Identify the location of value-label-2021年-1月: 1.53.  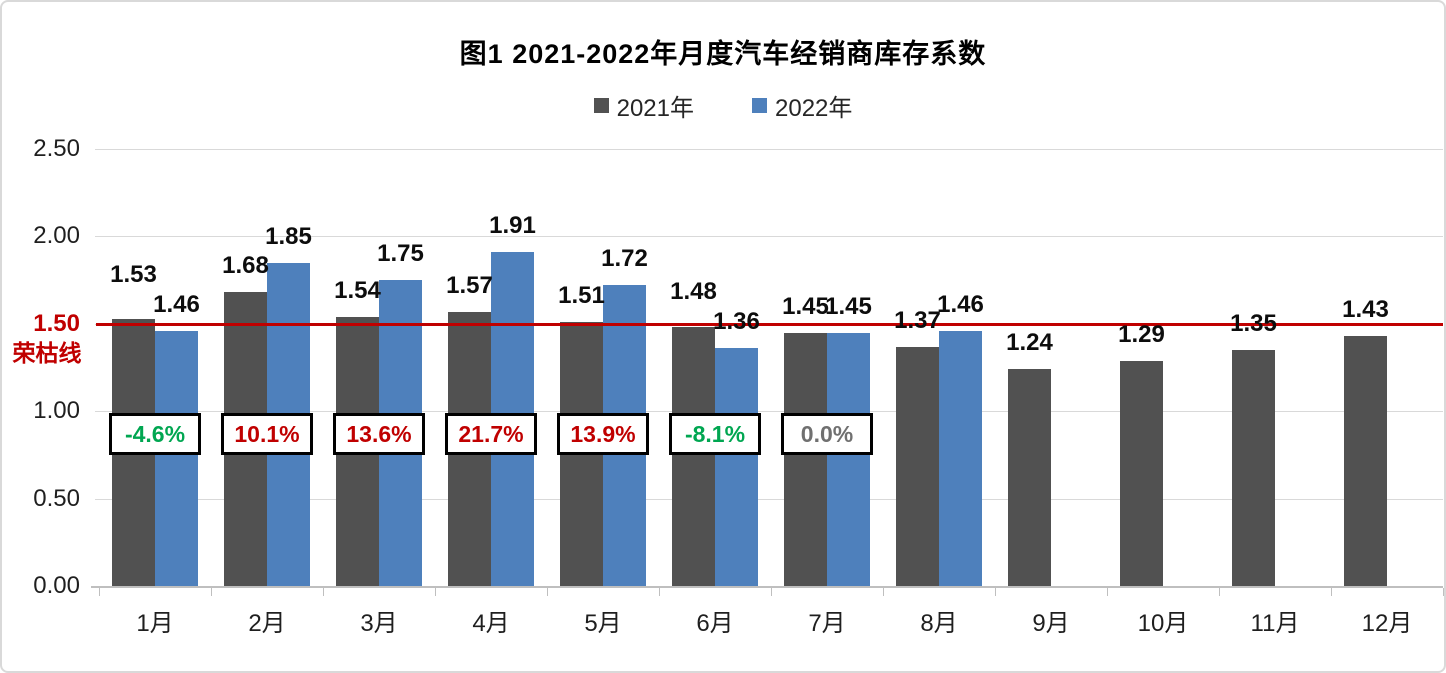
(133, 274).